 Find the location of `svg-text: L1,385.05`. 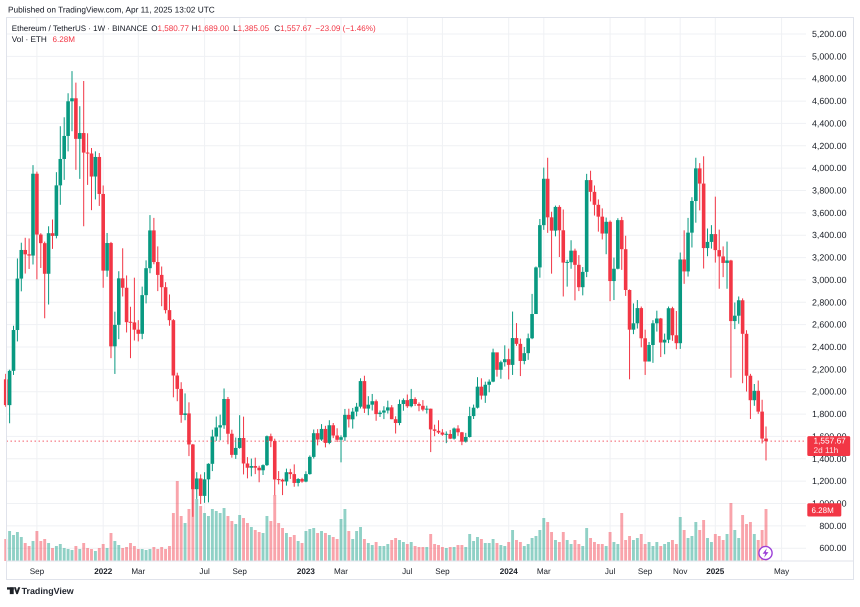

svg-text: L1,385.05 is located at coordinates (251, 28).